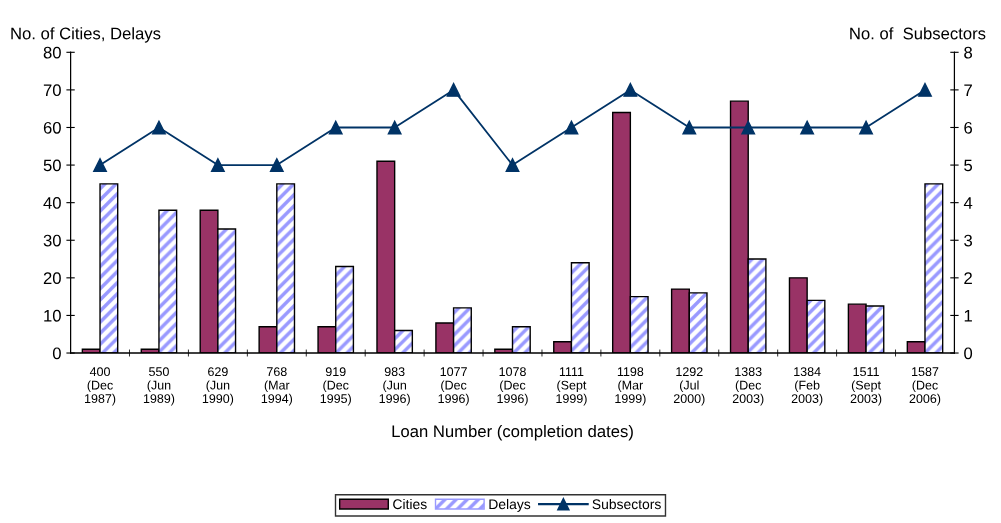  What do you see at coordinates (512, 432) in the screenshot?
I see `x-axis-title: Loan Number (completion dates)` at bounding box center [512, 432].